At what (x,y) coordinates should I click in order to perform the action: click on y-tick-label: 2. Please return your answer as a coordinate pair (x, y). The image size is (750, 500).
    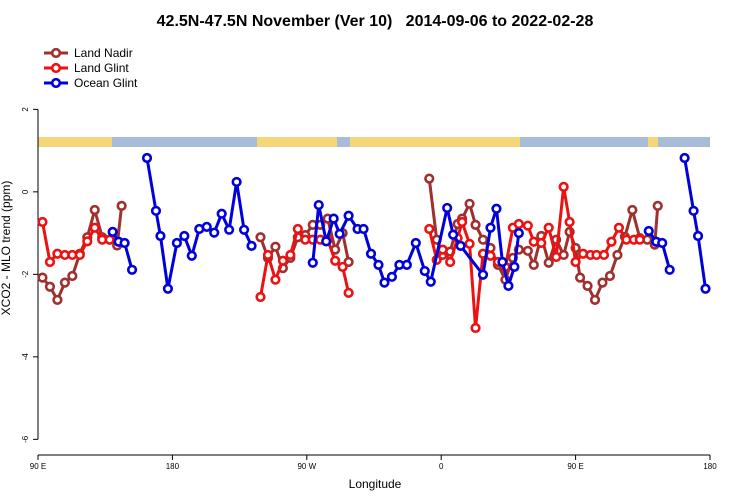
    Looking at the image, I should click on (25, 109).